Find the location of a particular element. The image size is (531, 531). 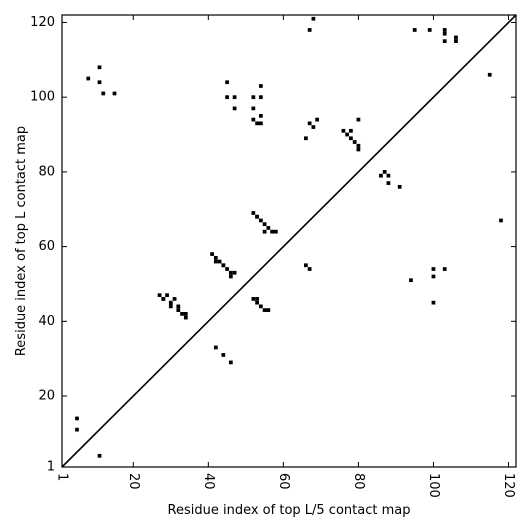

y-tick-label: 40 is located at coordinates (46, 321).